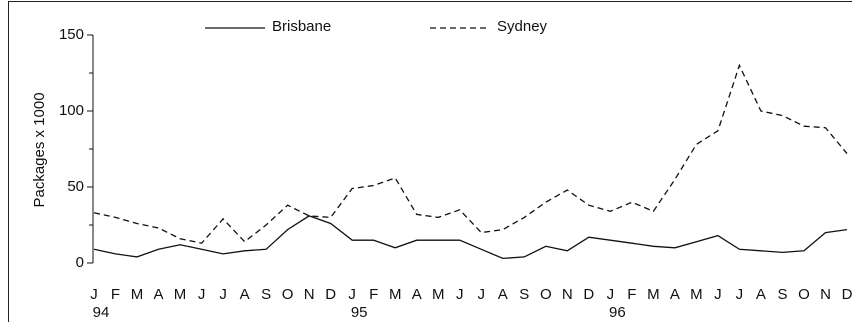 The height and width of the screenshot is (322, 852). I want to click on series-line, so click(470, 237).